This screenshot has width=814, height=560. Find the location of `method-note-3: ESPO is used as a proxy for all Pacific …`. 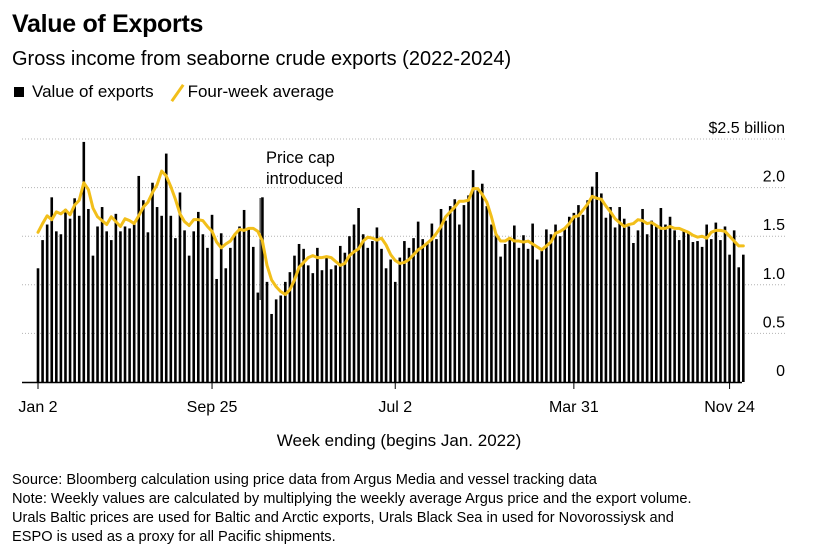

method-note-3: ESPO is used as a proxy for all Pacific … is located at coordinates (174, 537).